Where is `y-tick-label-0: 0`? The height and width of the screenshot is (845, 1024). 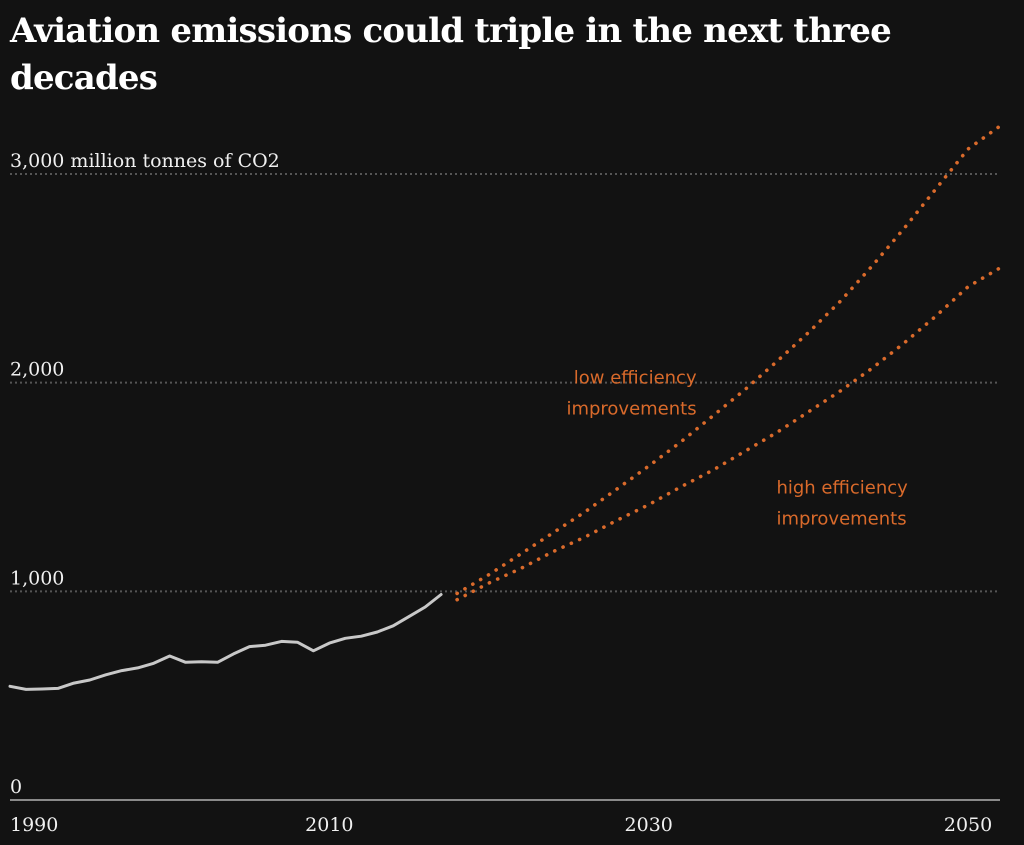 y-tick-label-0: 0 is located at coordinates (16, 787).